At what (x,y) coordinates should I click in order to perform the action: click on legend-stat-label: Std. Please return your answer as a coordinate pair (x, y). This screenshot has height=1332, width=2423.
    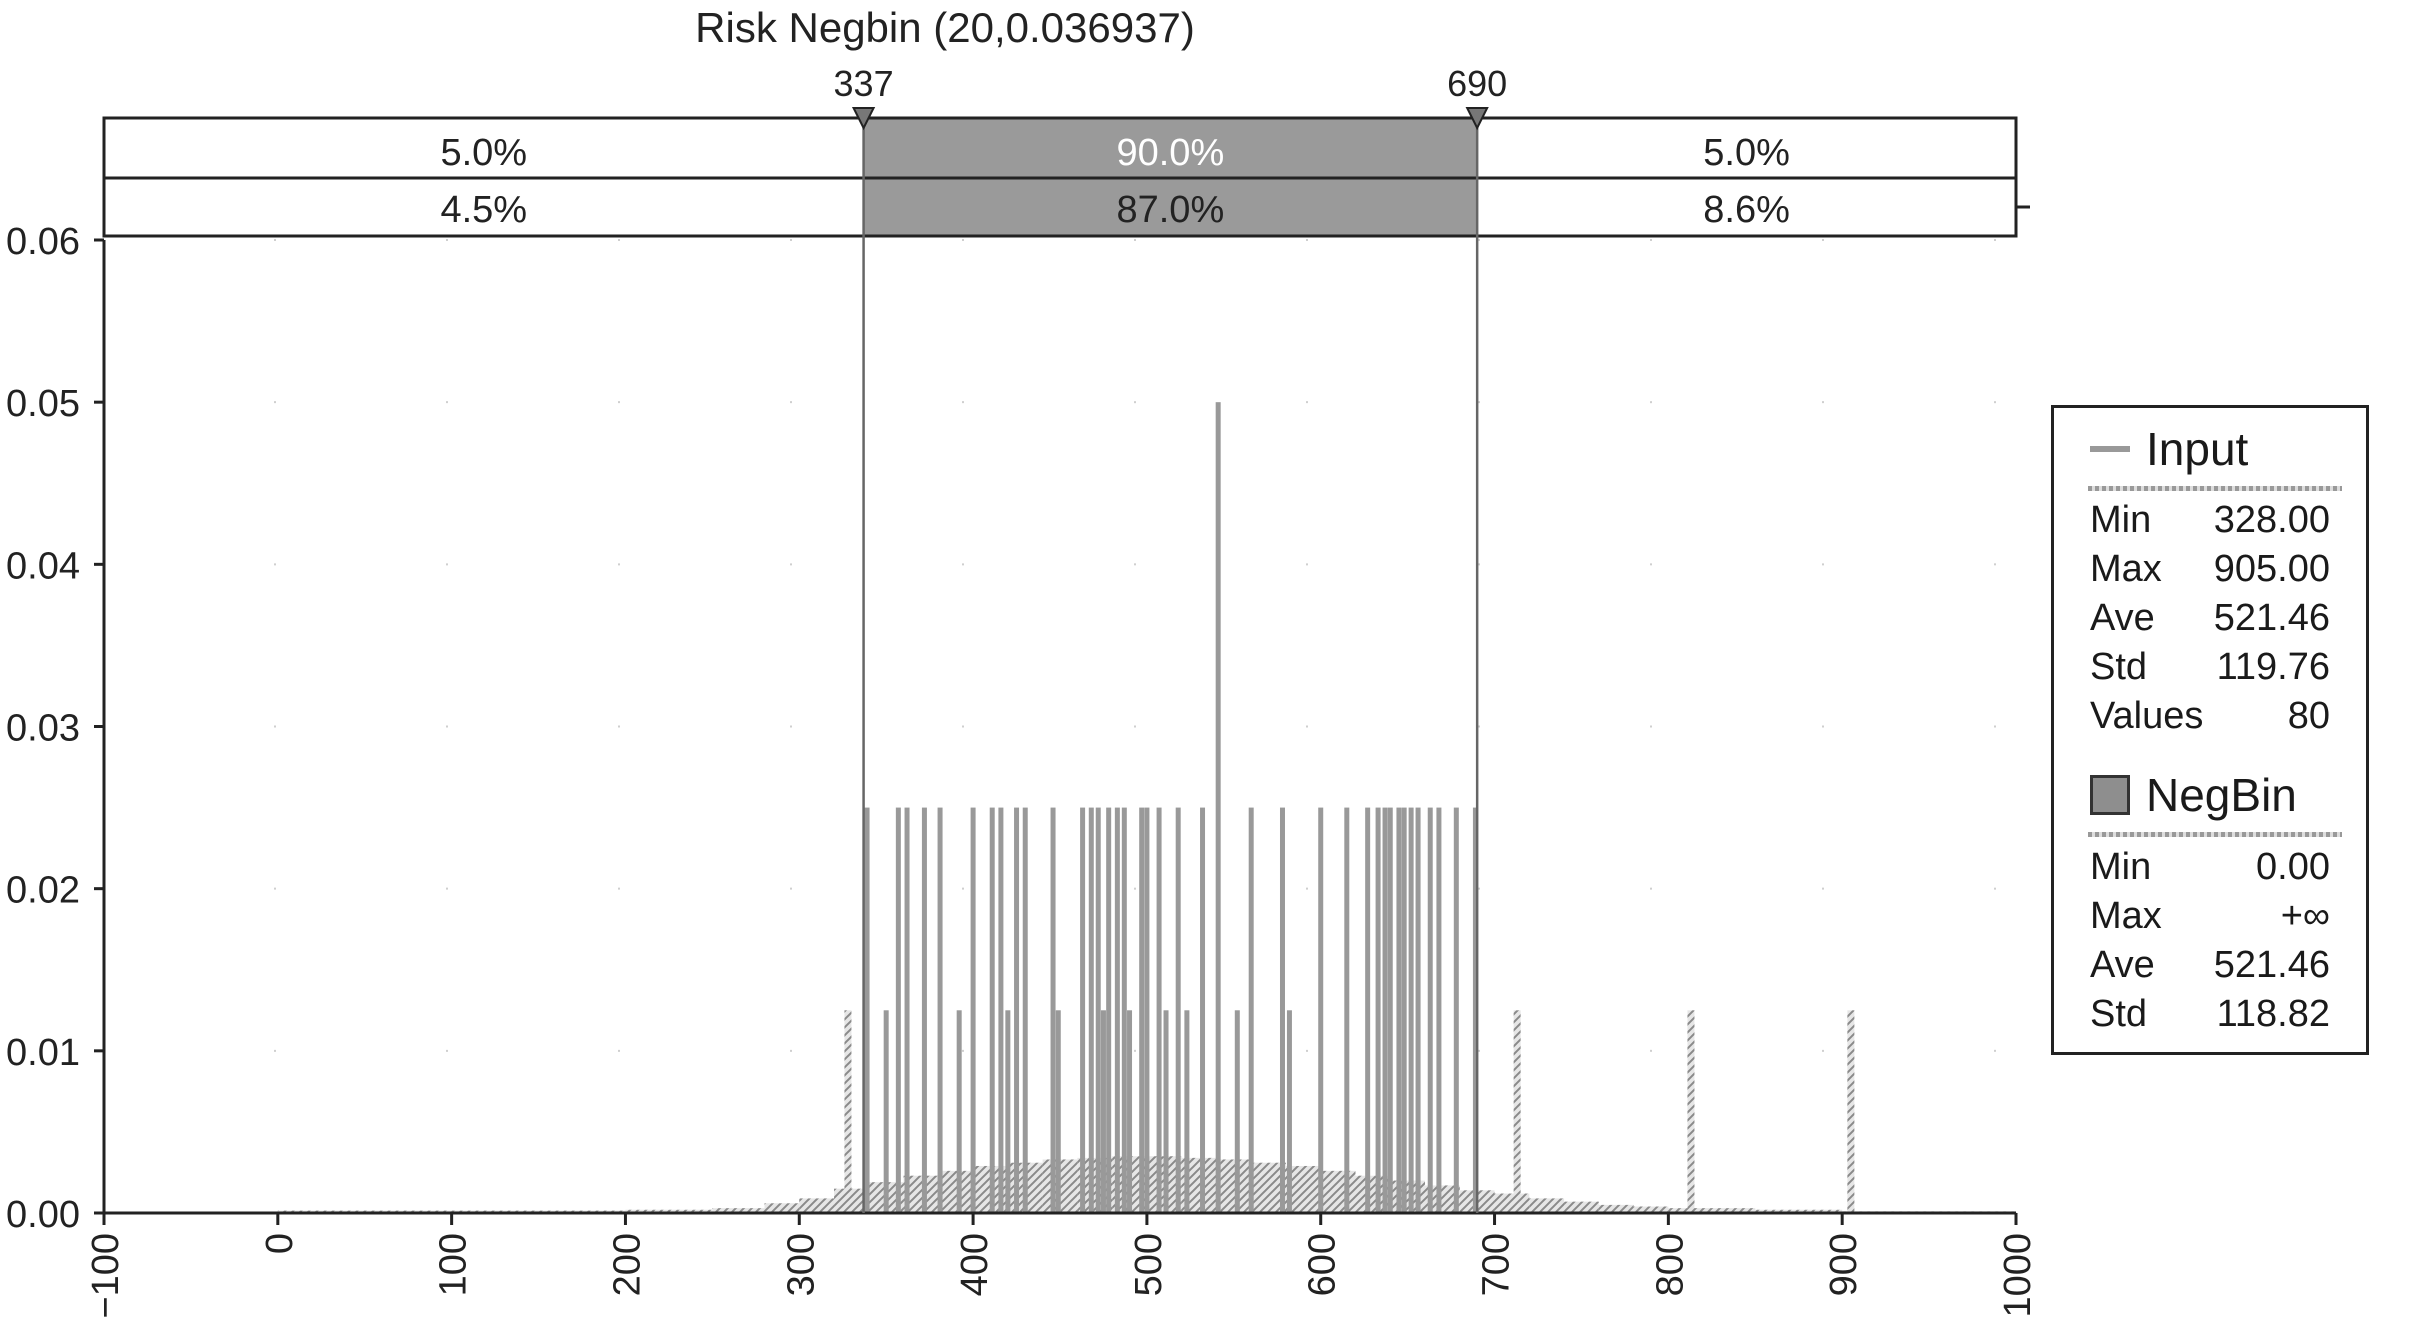
    Looking at the image, I should click on (2119, 667).